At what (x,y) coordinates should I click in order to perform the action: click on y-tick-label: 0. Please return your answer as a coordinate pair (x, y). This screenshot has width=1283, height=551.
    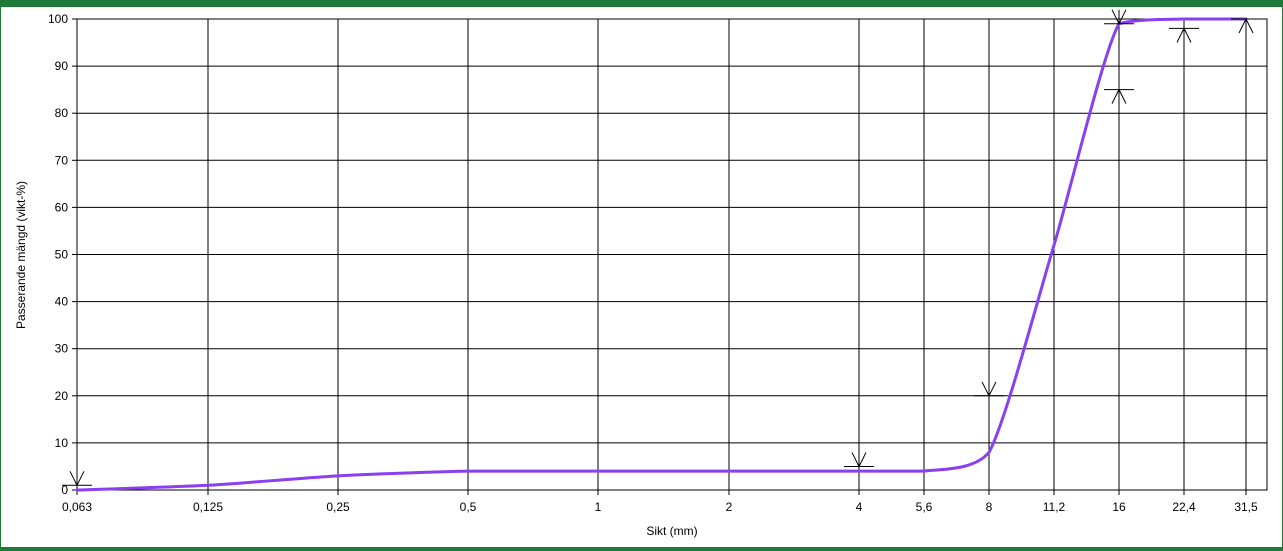
    Looking at the image, I should click on (64, 490).